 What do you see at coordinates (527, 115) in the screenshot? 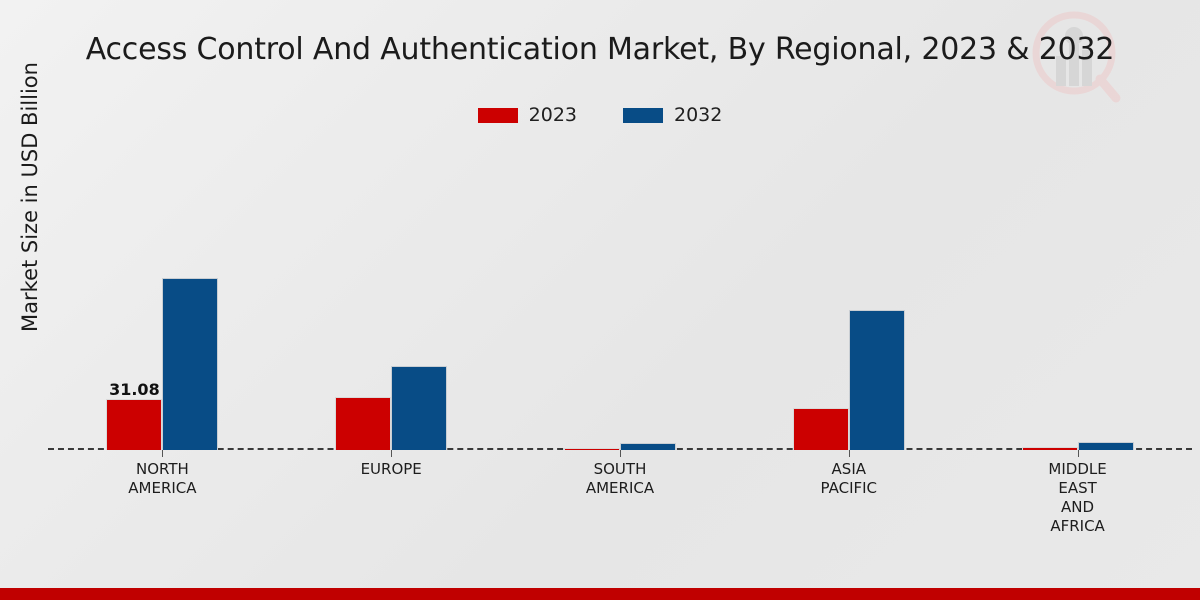
I see `legend-item-2023: 2023` at bounding box center [527, 115].